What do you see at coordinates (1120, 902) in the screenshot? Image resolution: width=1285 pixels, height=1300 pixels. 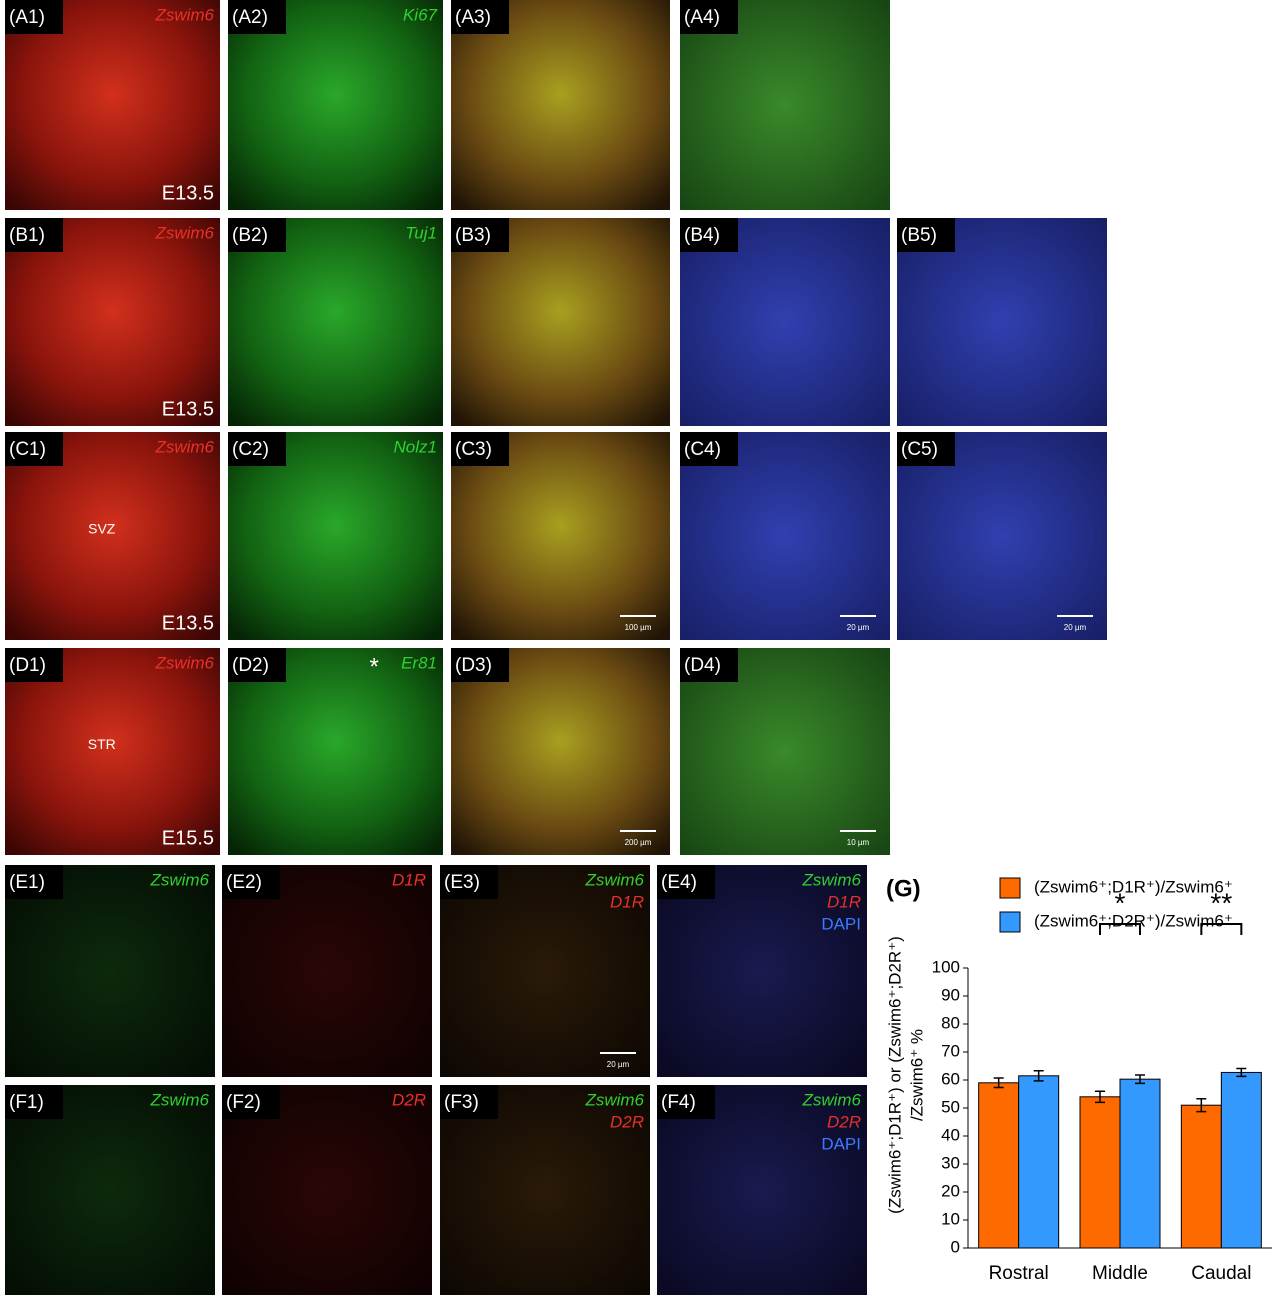 I see `significance-mark: *` at bounding box center [1120, 902].